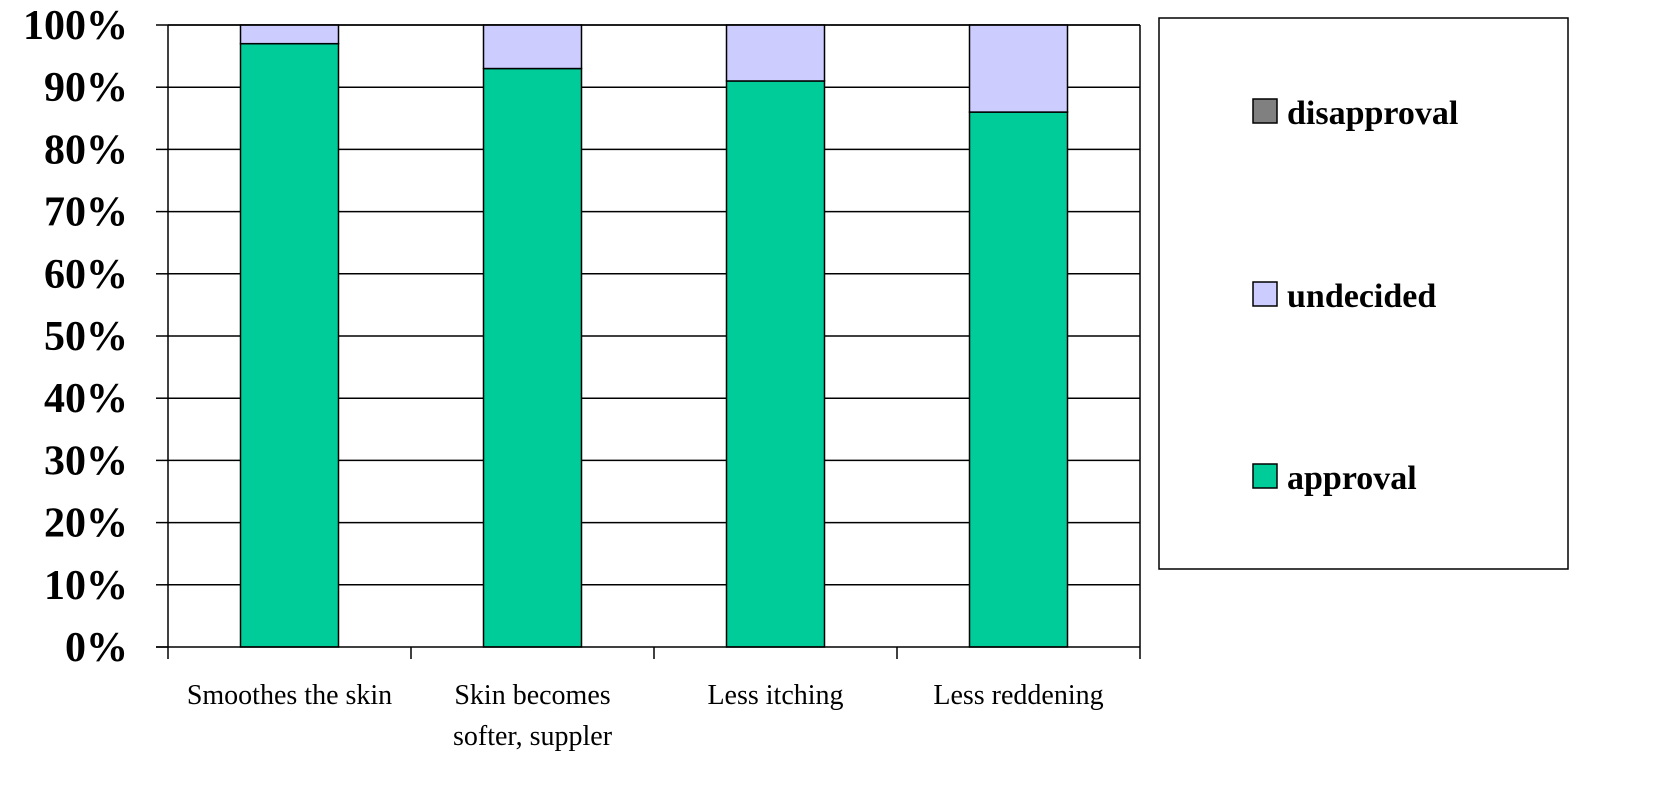 Image resolution: width=1679 pixels, height=806 pixels. What do you see at coordinates (86, 213) in the screenshot?
I see `y-tick-label: 70%` at bounding box center [86, 213].